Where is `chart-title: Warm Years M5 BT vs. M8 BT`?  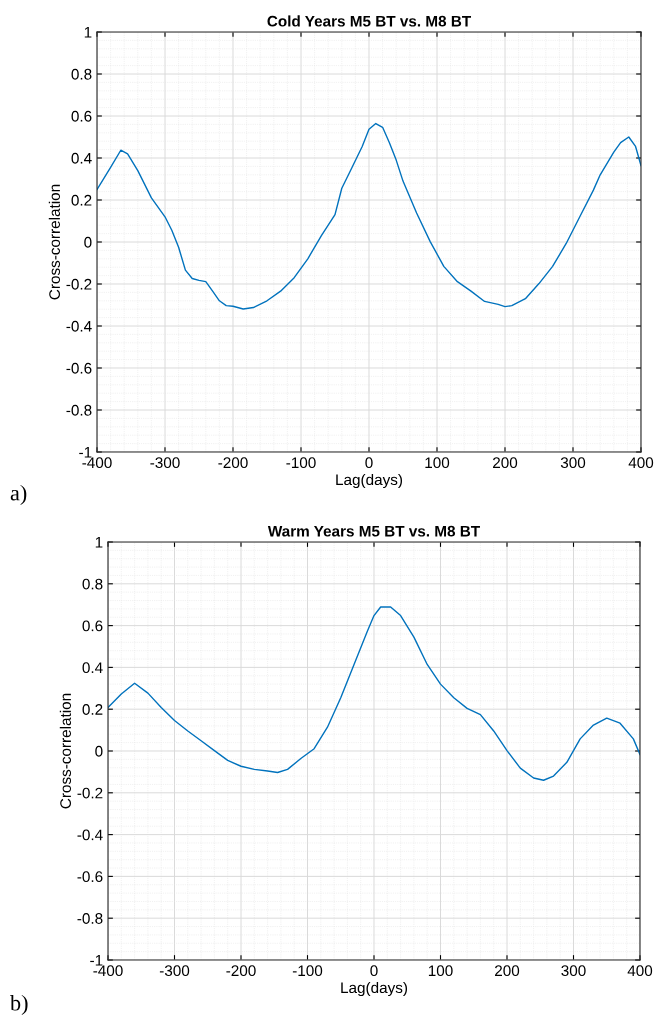
chart-title: Warm Years M5 BT vs. M8 BT is located at coordinates (373, 531).